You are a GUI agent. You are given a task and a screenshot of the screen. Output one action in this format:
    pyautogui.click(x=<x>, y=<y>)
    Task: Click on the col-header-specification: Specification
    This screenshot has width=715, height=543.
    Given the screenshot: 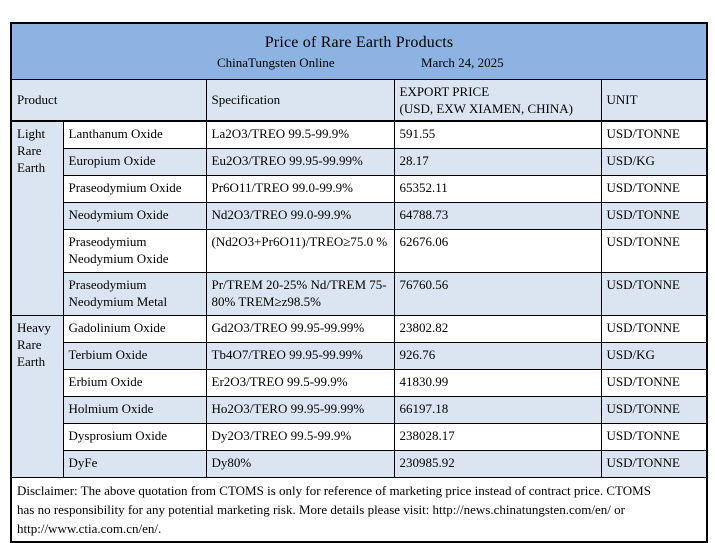 What is the action you would take?
    pyautogui.click(x=300, y=100)
    